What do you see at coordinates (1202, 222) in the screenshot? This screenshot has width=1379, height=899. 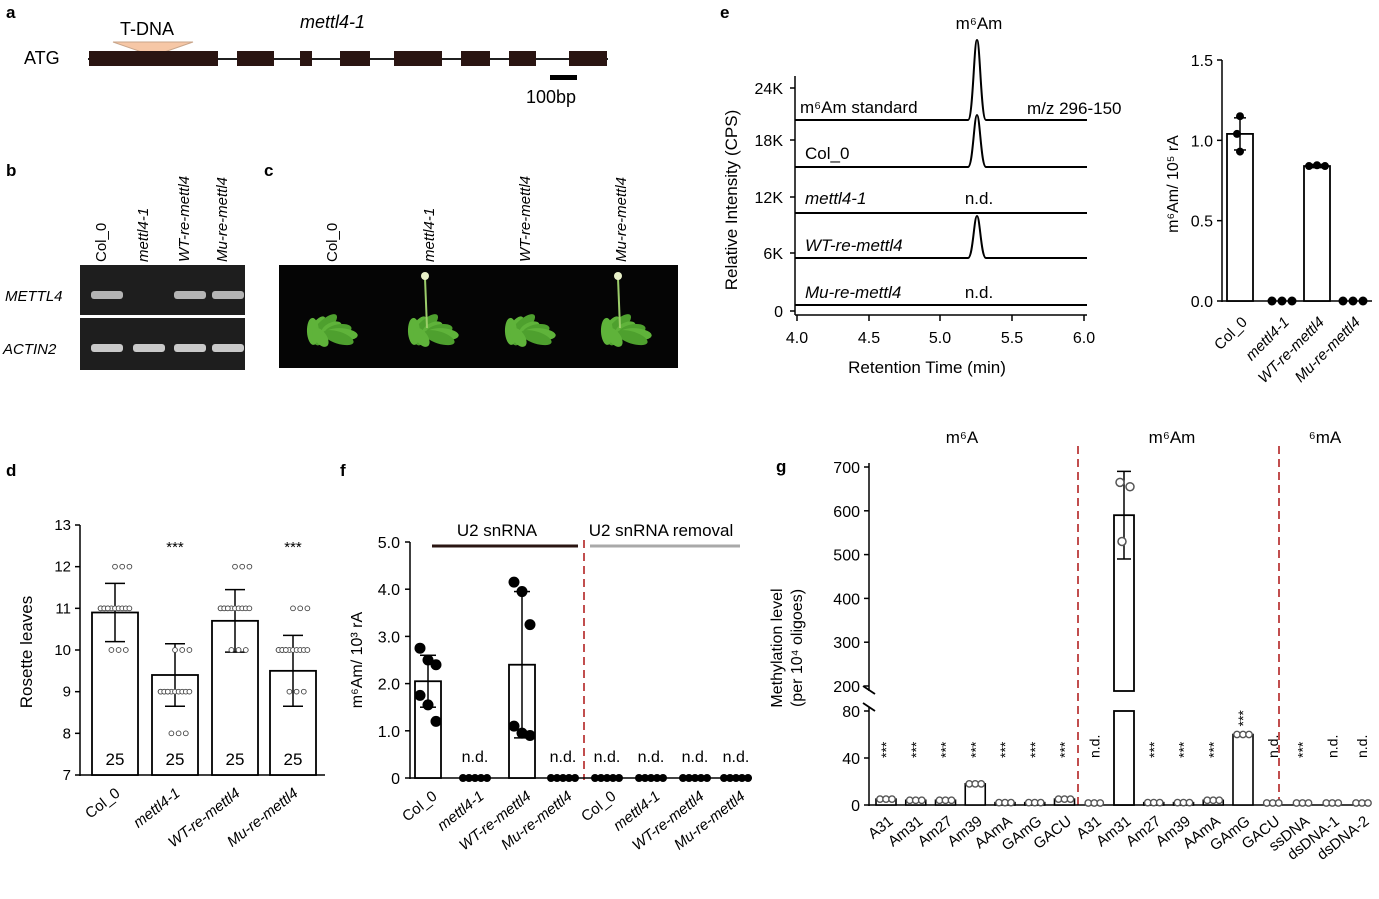 I see `y-tick-label: 0.5` at bounding box center [1202, 222].